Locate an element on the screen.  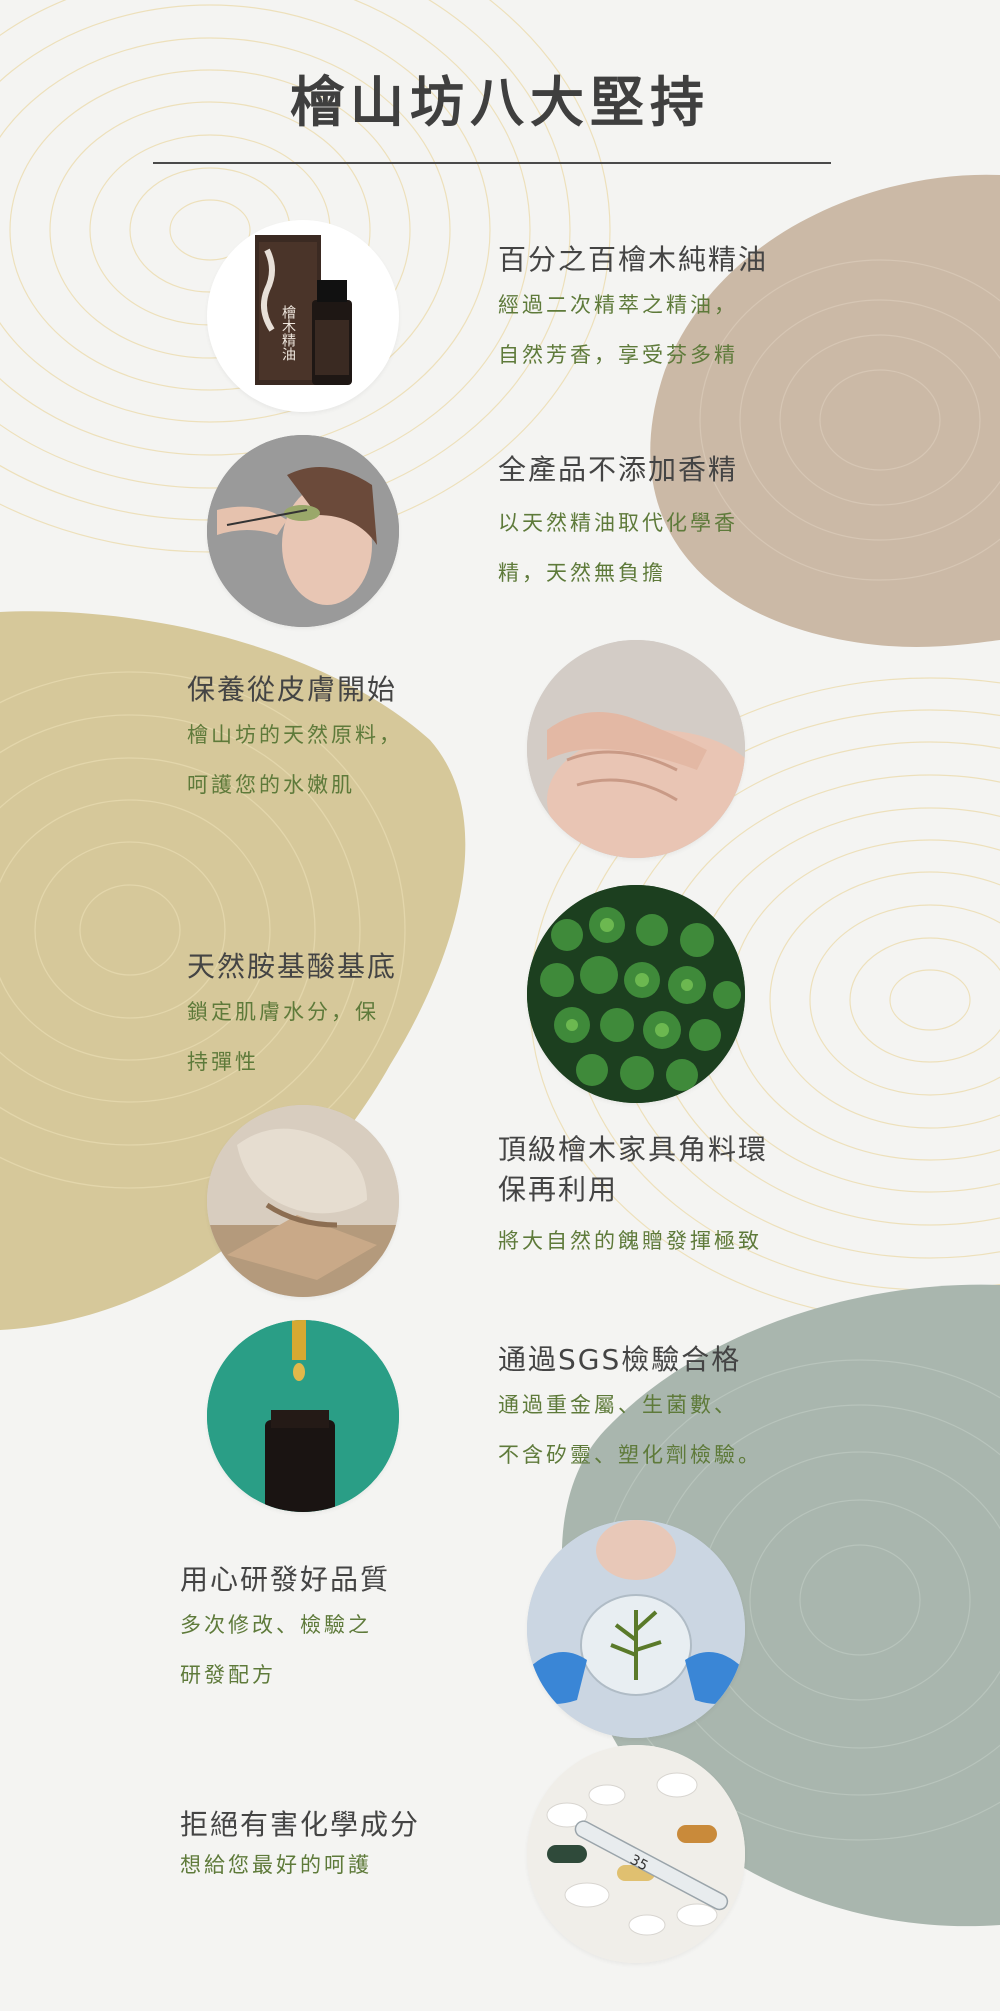
tan-blob is located at coordinates (825, 410).